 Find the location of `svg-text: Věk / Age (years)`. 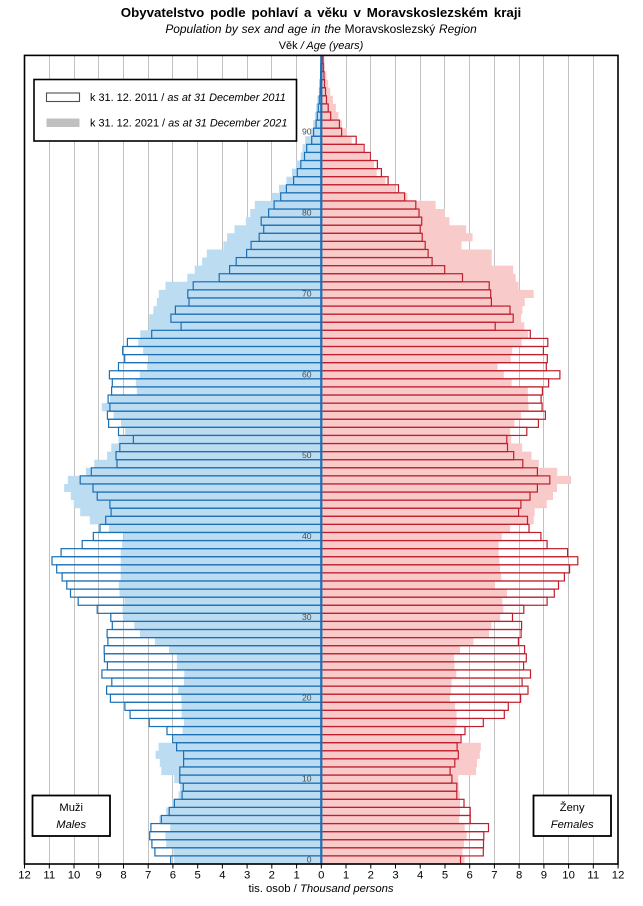

svg-text: Věk / Age (years) is located at coordinates (321, 46).